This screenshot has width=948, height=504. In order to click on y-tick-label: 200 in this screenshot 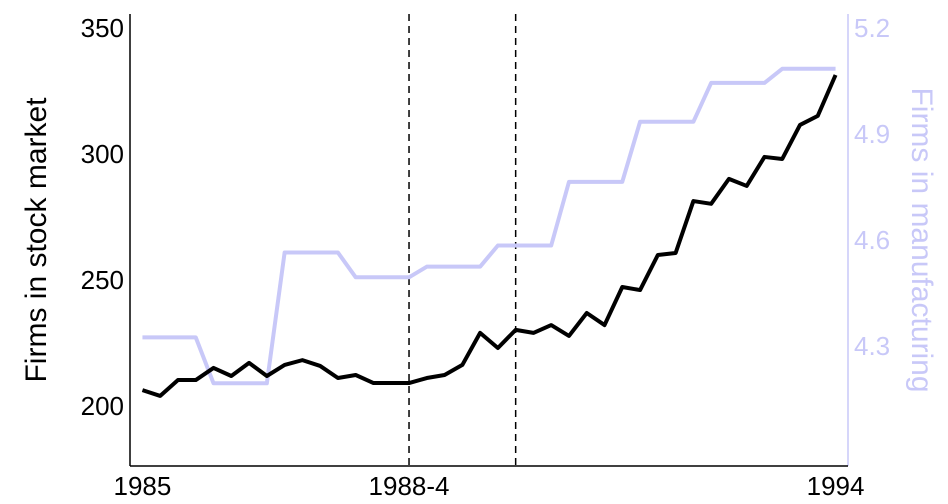, I will do `click(102, 406)`.